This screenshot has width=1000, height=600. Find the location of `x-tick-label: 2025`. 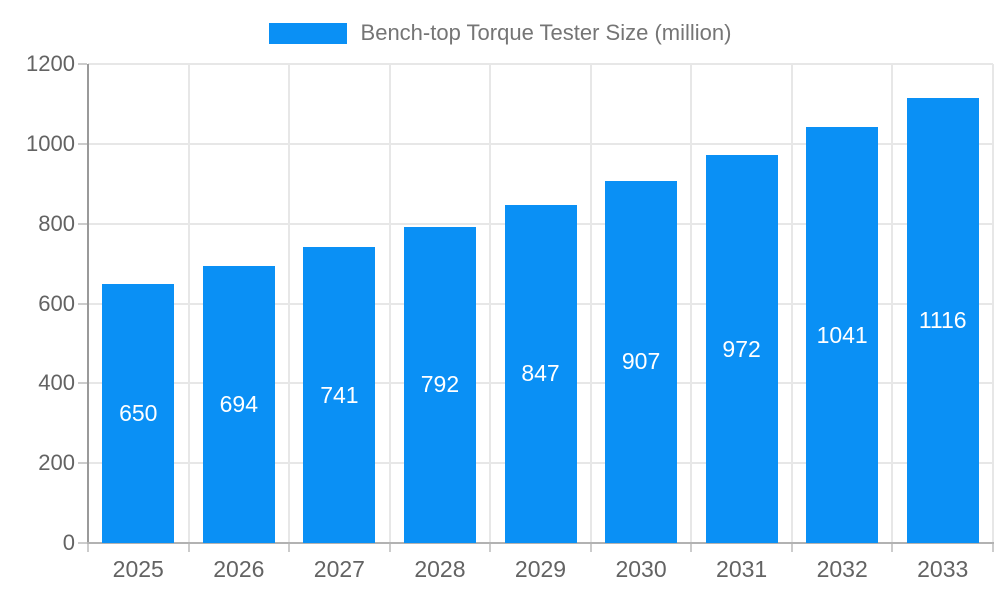

x-tick-label: 2025 is located at coordinates (138, 569).